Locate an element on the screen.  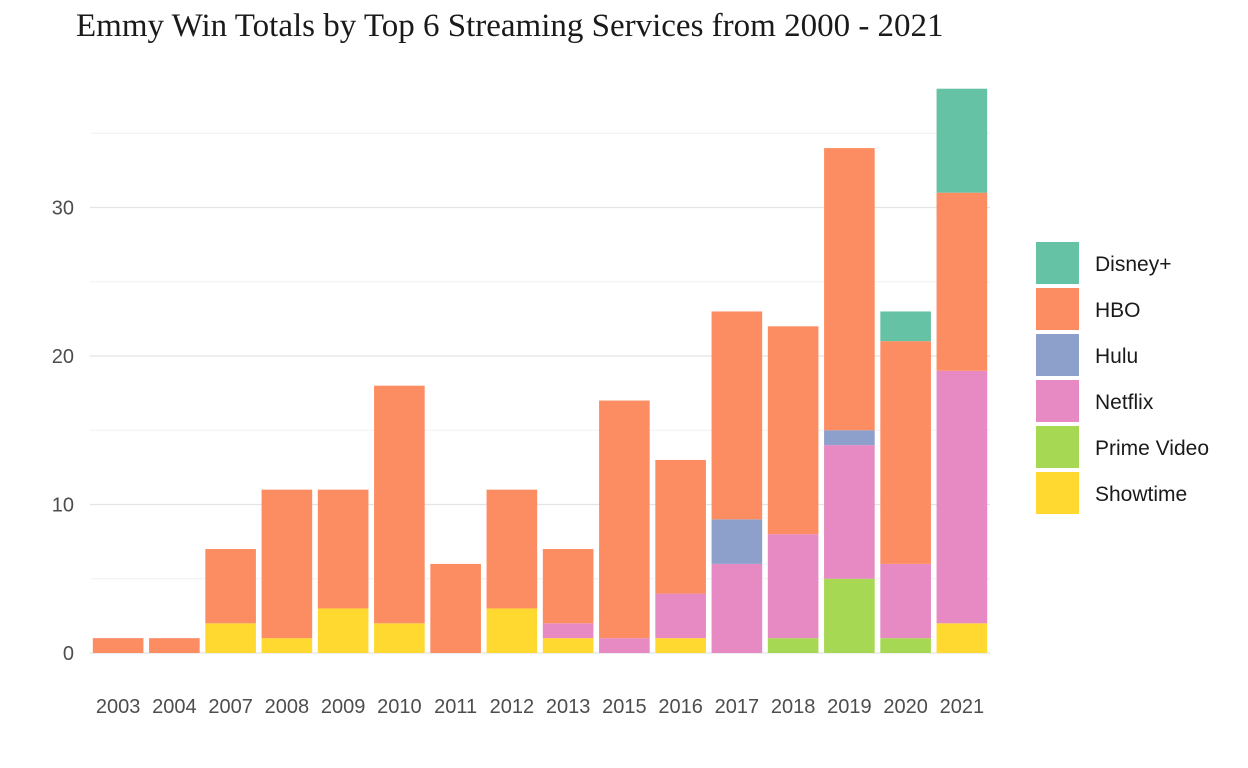
bar-segment-netflix-2016 is located at coordinates (680, 616).